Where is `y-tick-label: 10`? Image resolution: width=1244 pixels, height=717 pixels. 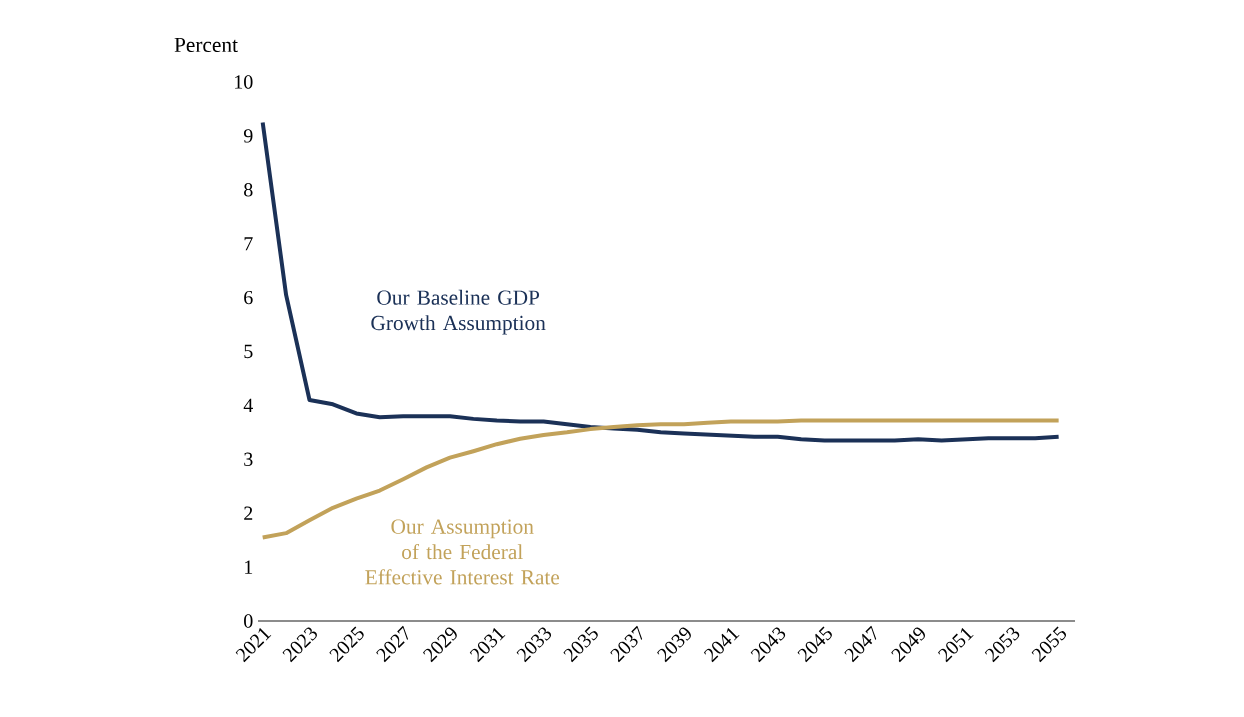 y-tick-label: 10 is located at coordinates (244, 82).